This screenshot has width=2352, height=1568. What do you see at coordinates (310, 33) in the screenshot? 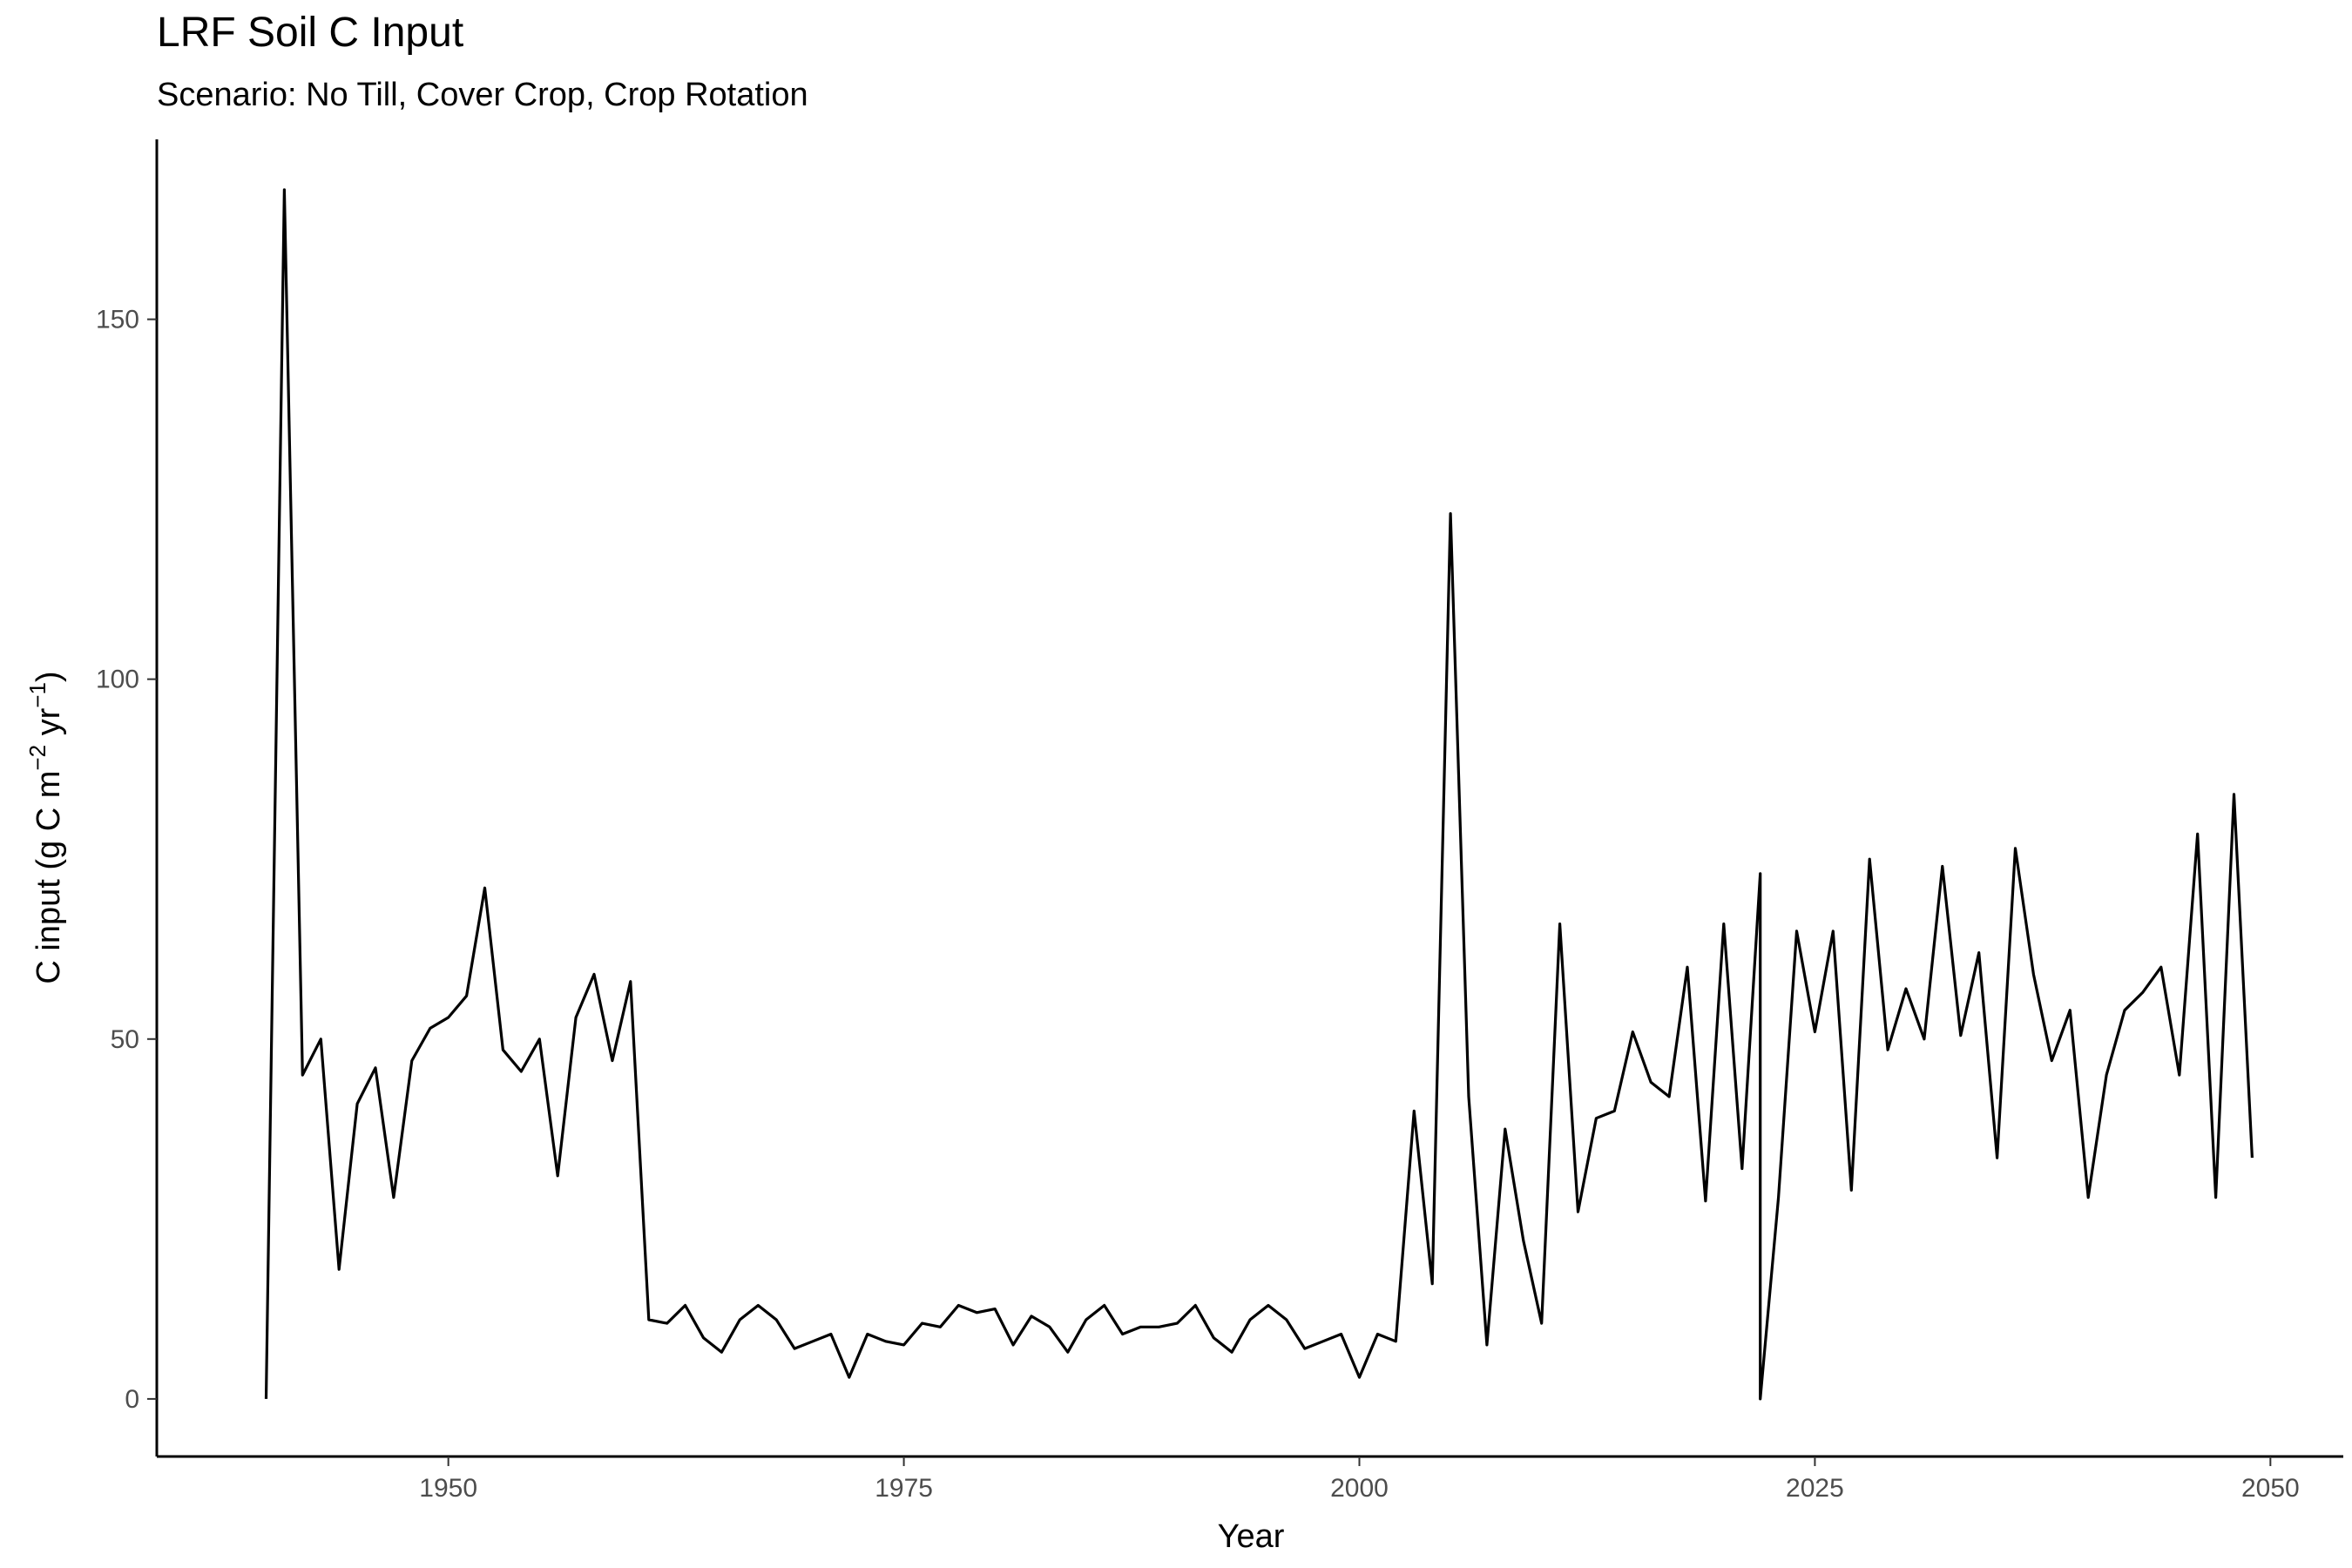
I see `chart-title: LRF Soil C Input` at bounding box center [310, 33].